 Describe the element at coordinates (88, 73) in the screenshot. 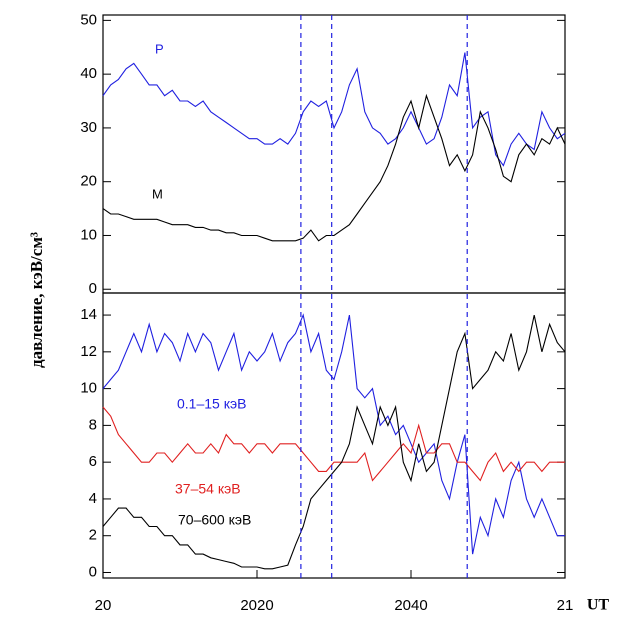

I see `y-tick-label: 40` at that location.